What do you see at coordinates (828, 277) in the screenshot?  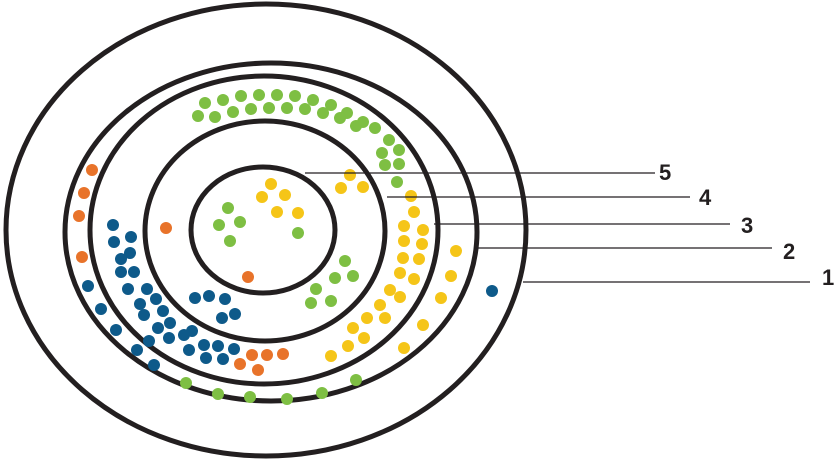 I see `ring-1-label: 1` at bounding box center [828, 277].